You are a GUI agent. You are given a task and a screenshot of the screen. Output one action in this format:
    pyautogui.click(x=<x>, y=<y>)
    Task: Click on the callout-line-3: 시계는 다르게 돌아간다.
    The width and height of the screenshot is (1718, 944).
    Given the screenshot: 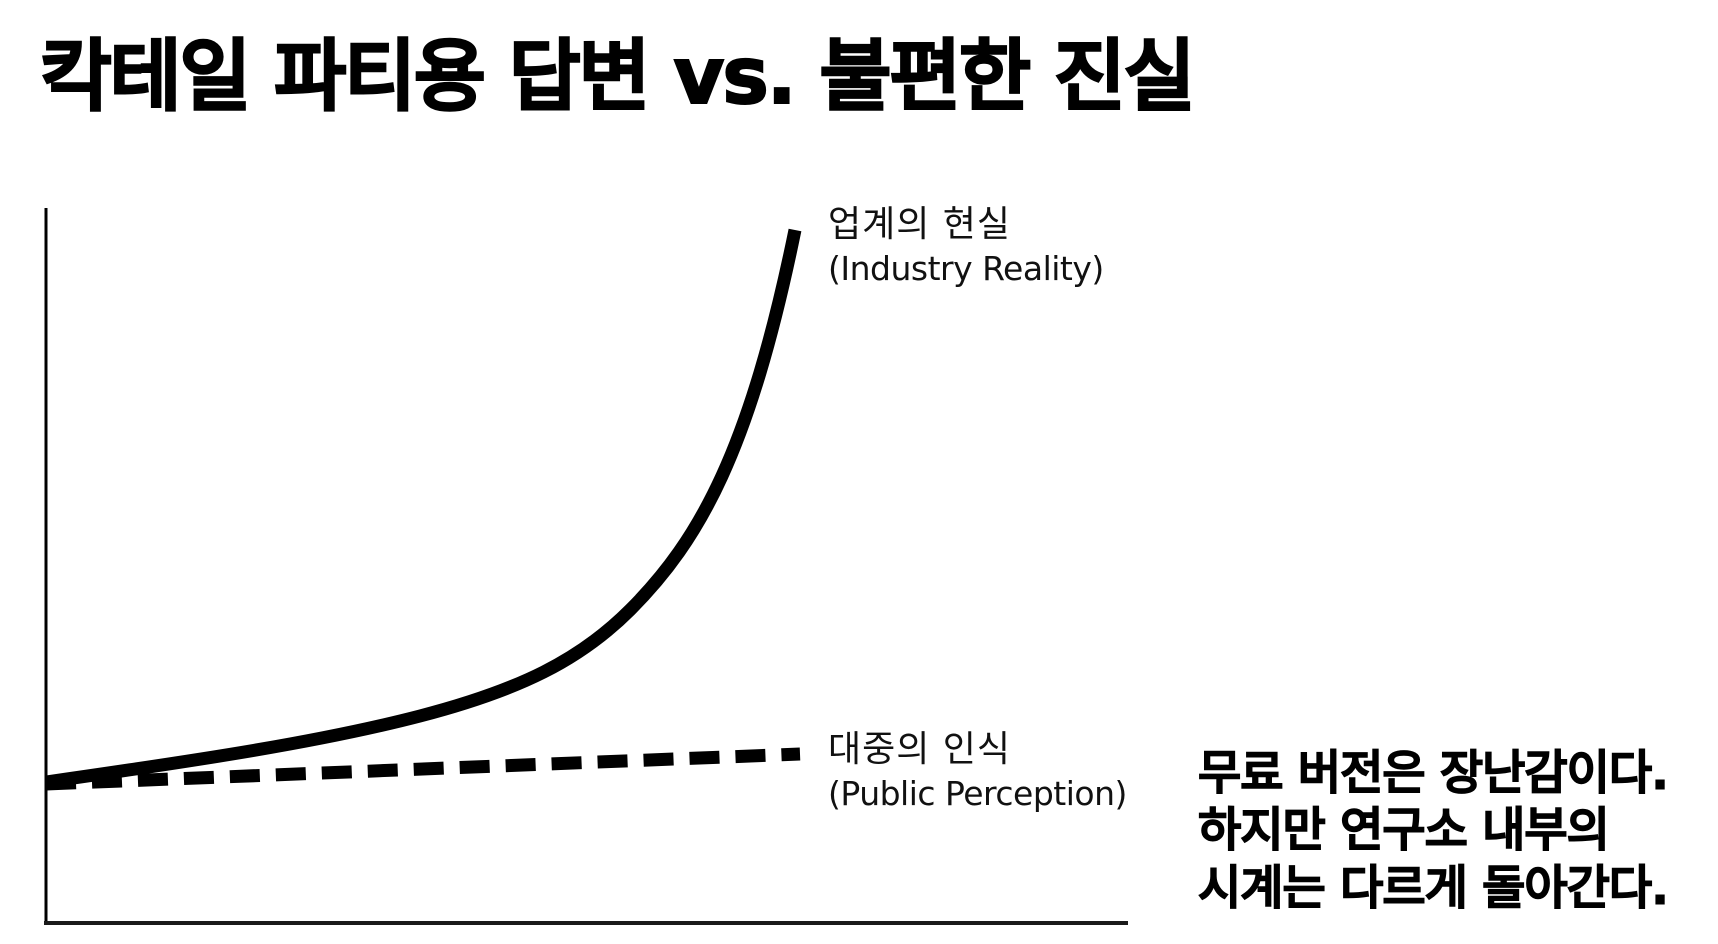 What is the action you would take?
    pyautogui.click(x=1434, y=888)
    